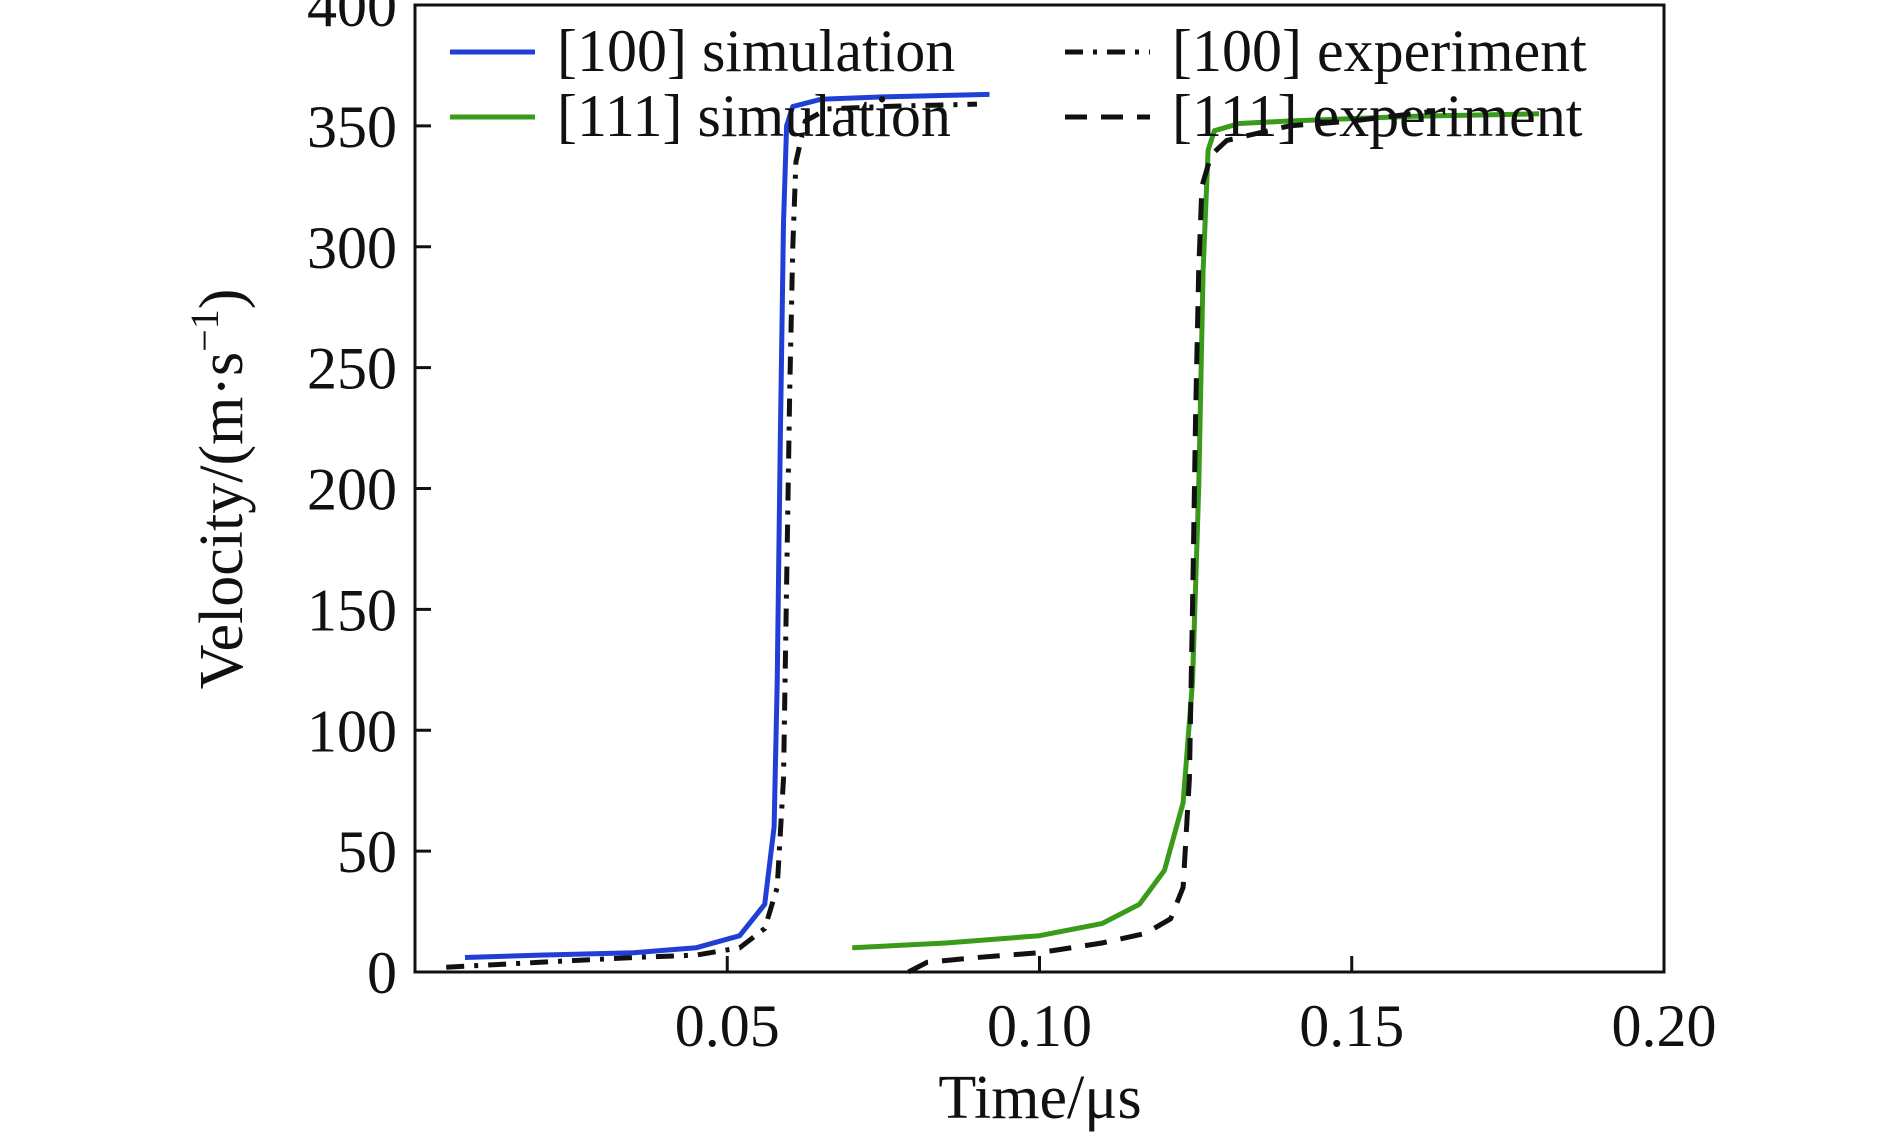 The height and width of the screenshot is (1142, 1890). What do you see at coordinates (367, 852) in the screenshot?
I see `y-tick-label: 50` at bounding box center [367, 852].